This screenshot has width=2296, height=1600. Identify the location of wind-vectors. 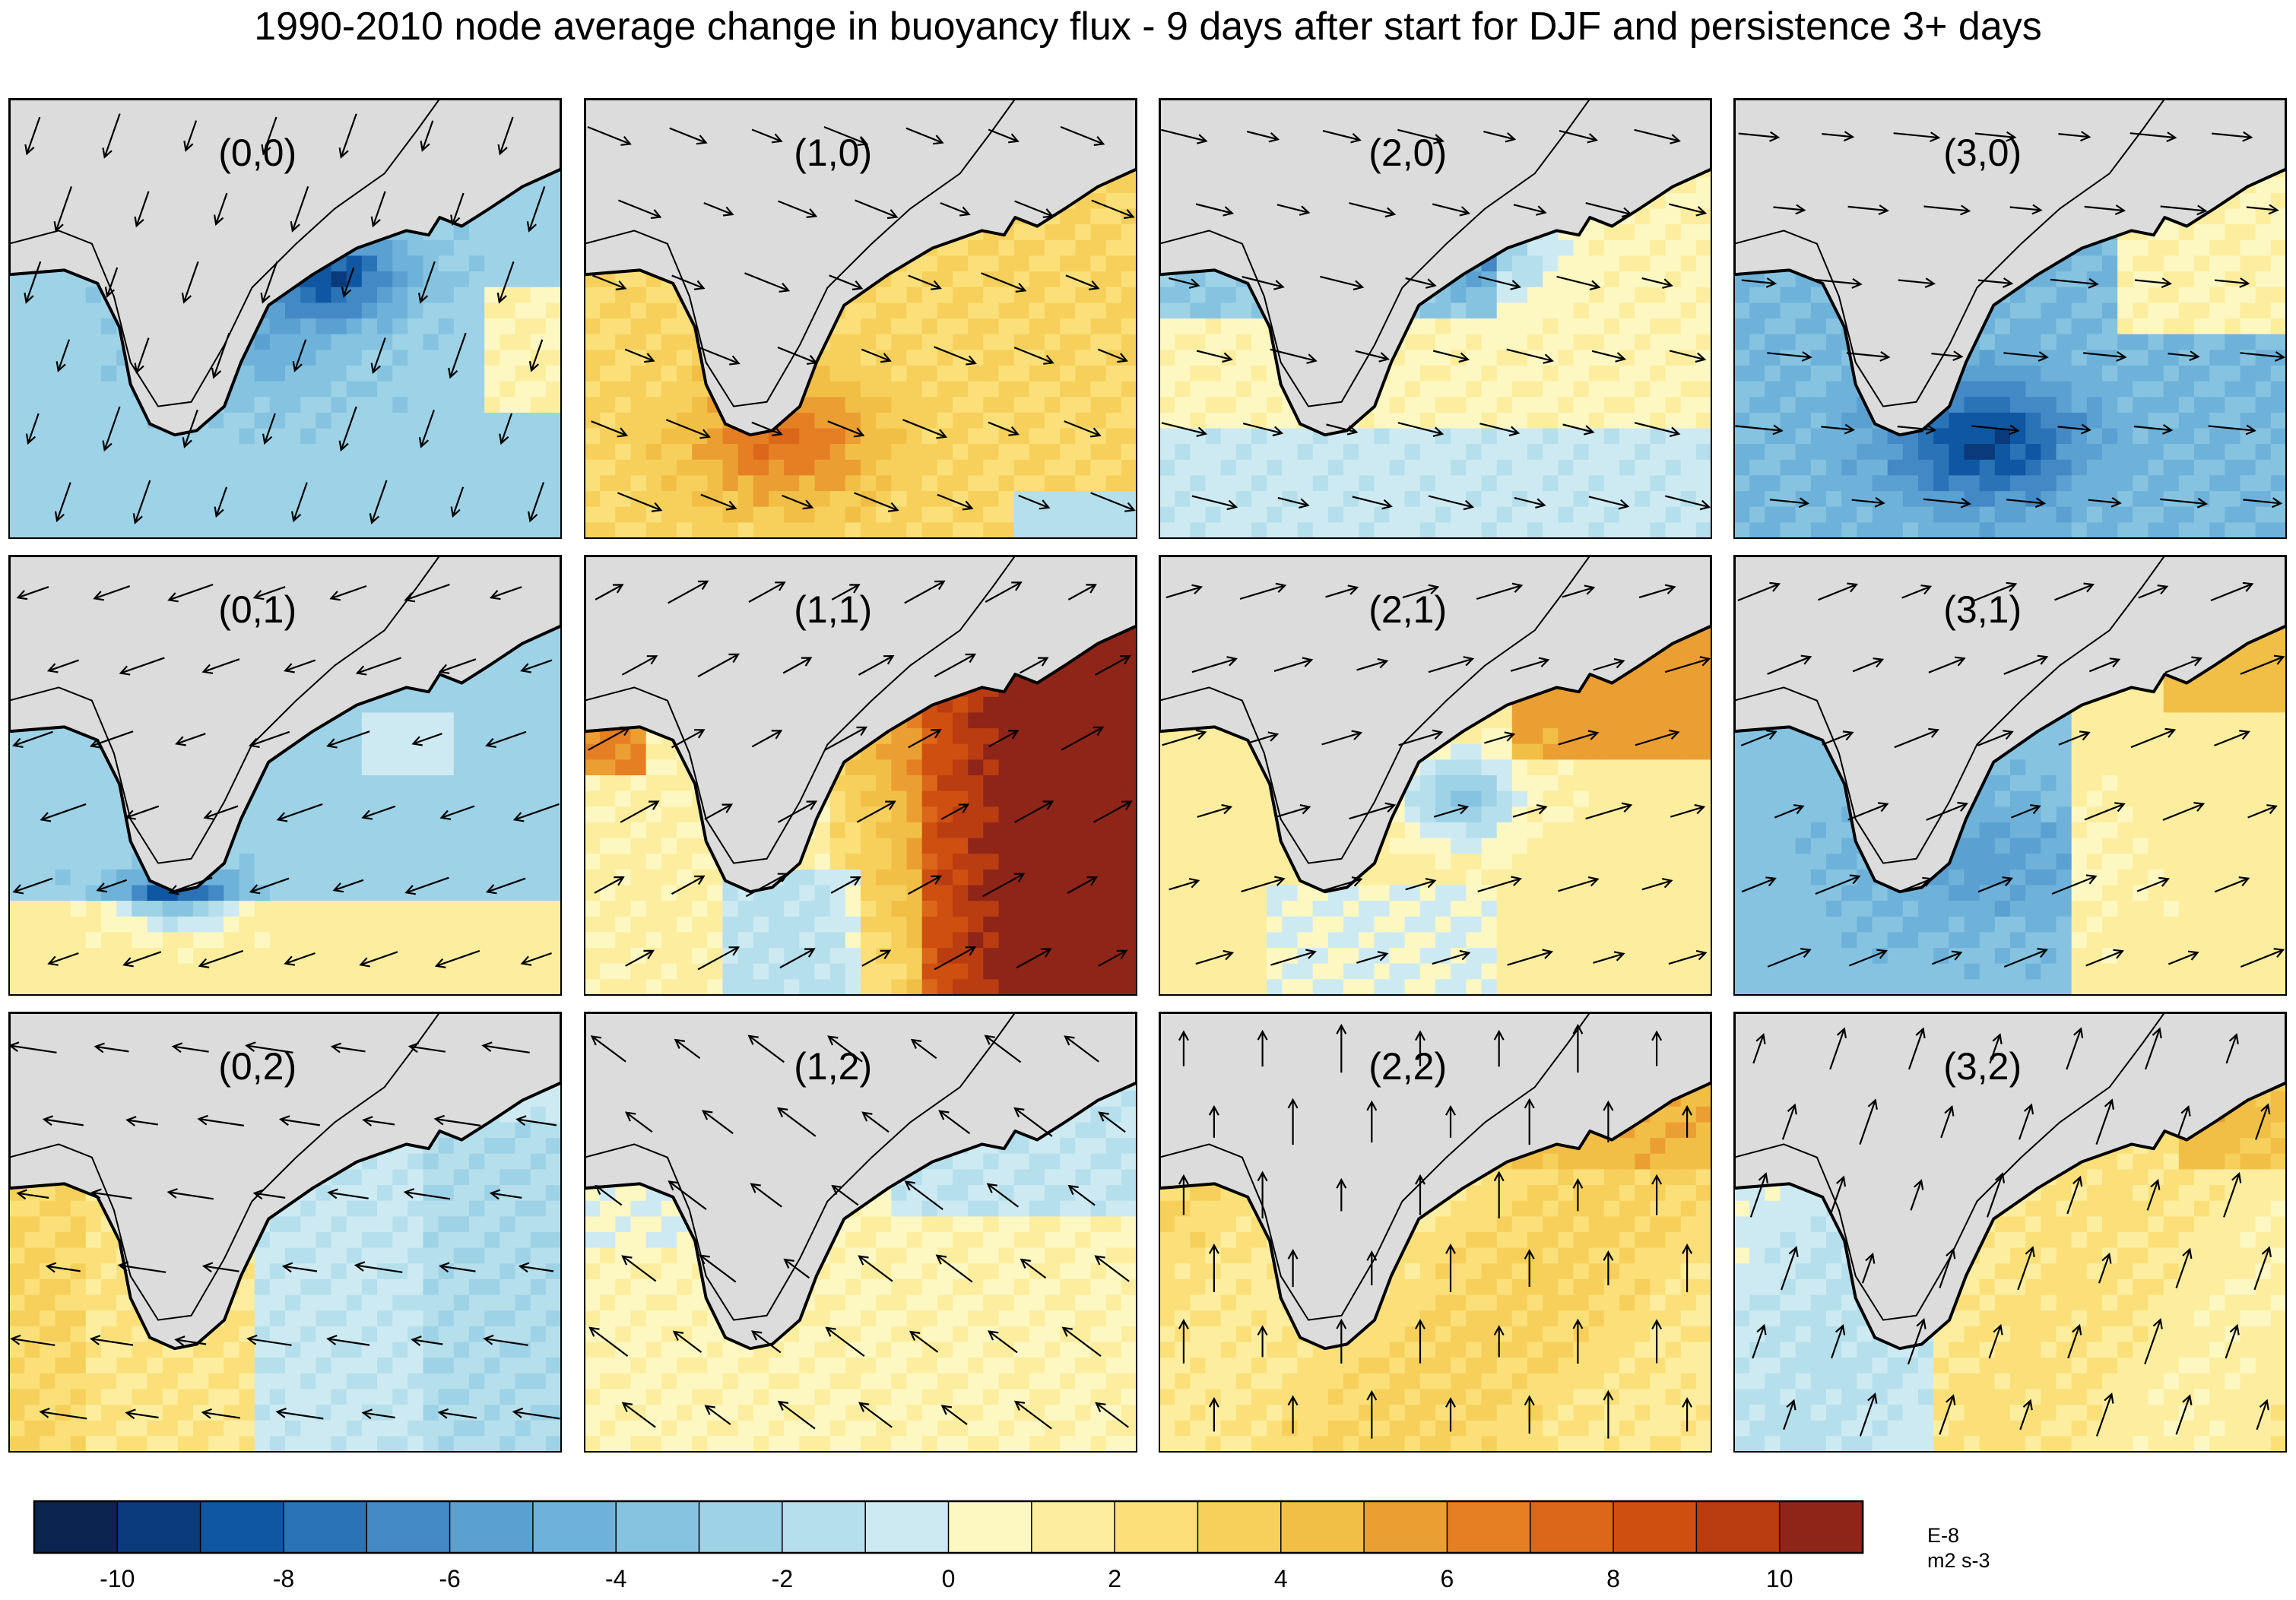
(1436, 319).